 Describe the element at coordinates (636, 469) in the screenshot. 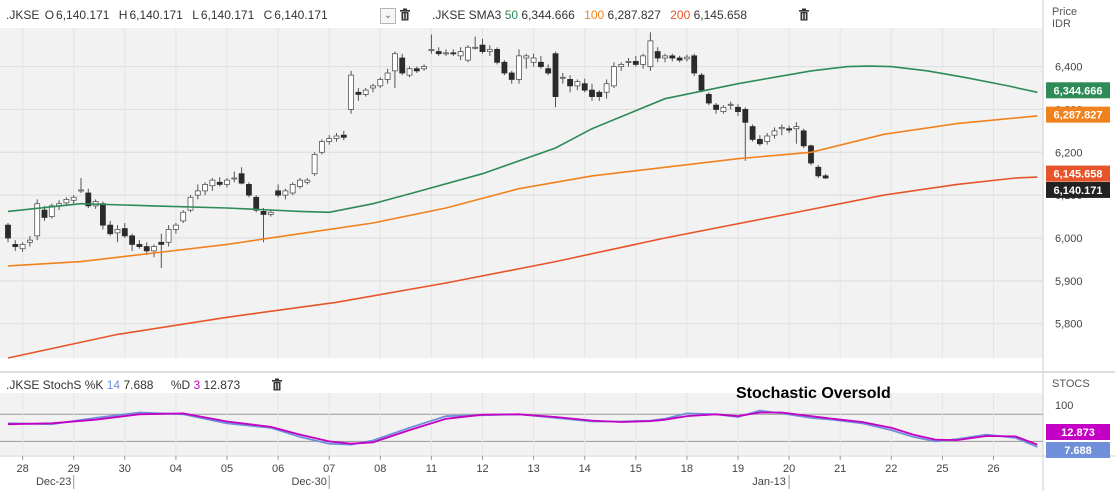

I see `x-tick-label: 15` at that location.